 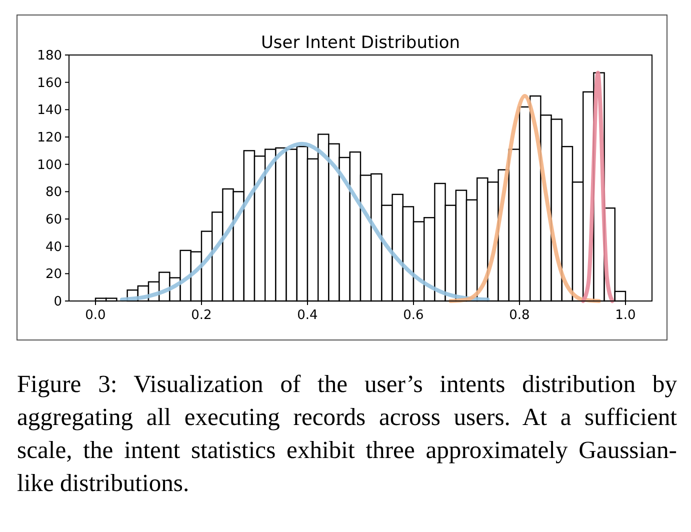 What do you see at coordinates (49, 165) in the screenshot?
I see `y-tick-label: 100` at bounding box center [49, 165].